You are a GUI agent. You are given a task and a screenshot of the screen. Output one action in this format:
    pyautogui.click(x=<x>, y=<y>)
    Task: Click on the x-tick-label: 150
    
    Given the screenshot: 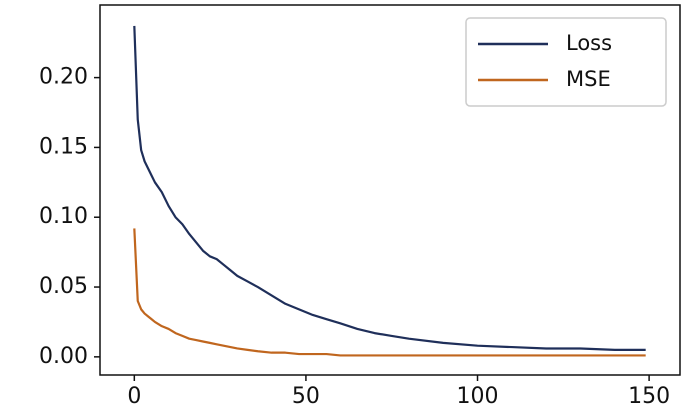 What is the action you would take?
    pyautogui.click(x=649, y=395)
    